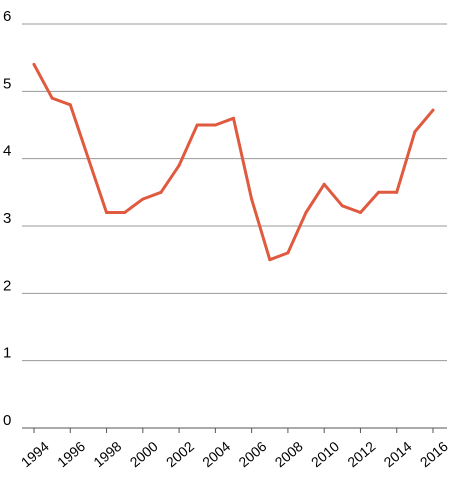  Describe the element at coordinates (7, 83) in the screenshot. I see `y-tick-label: 5` at that location.